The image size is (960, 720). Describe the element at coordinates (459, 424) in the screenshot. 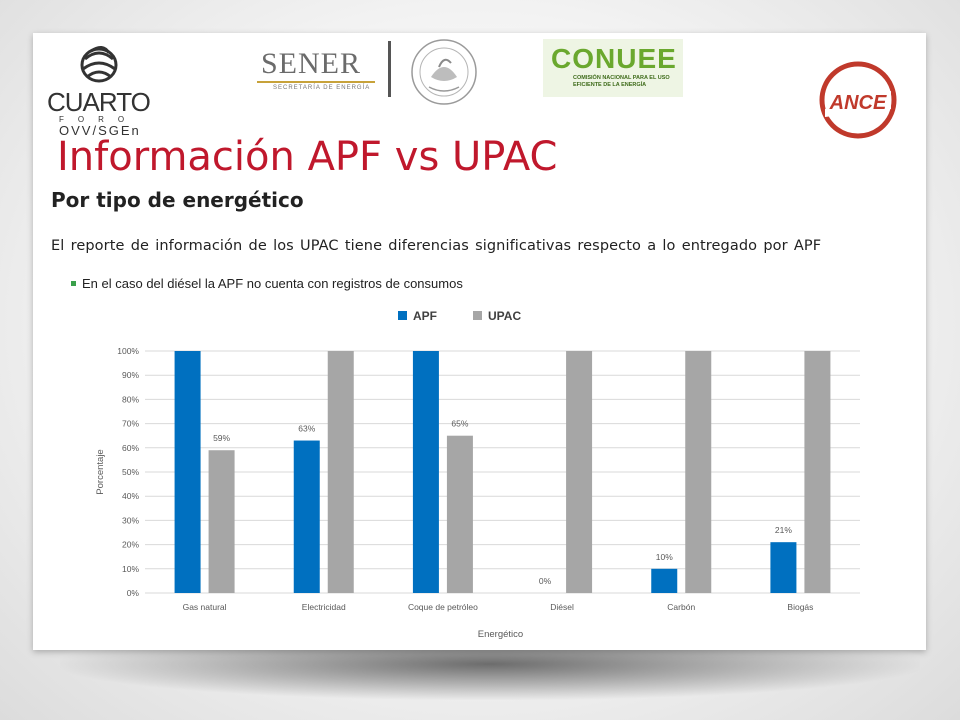

I see `data-label: 65%` at that location.